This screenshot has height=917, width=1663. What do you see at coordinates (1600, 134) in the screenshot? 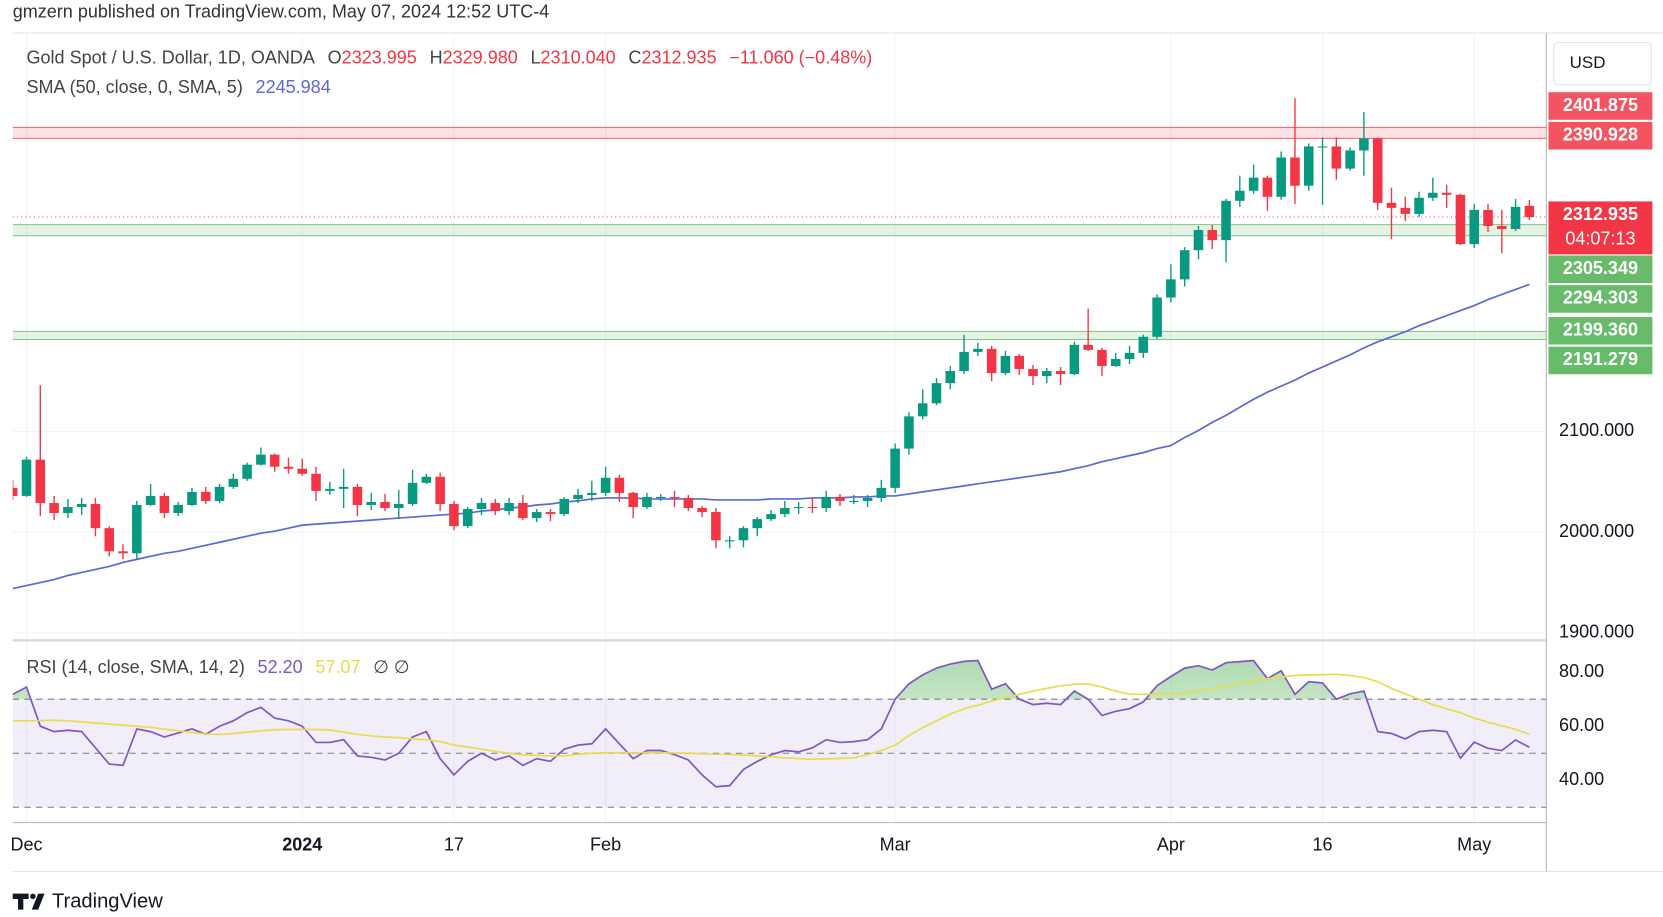
I see `price-label: 2390.928` at bounding box center [1600, 134].